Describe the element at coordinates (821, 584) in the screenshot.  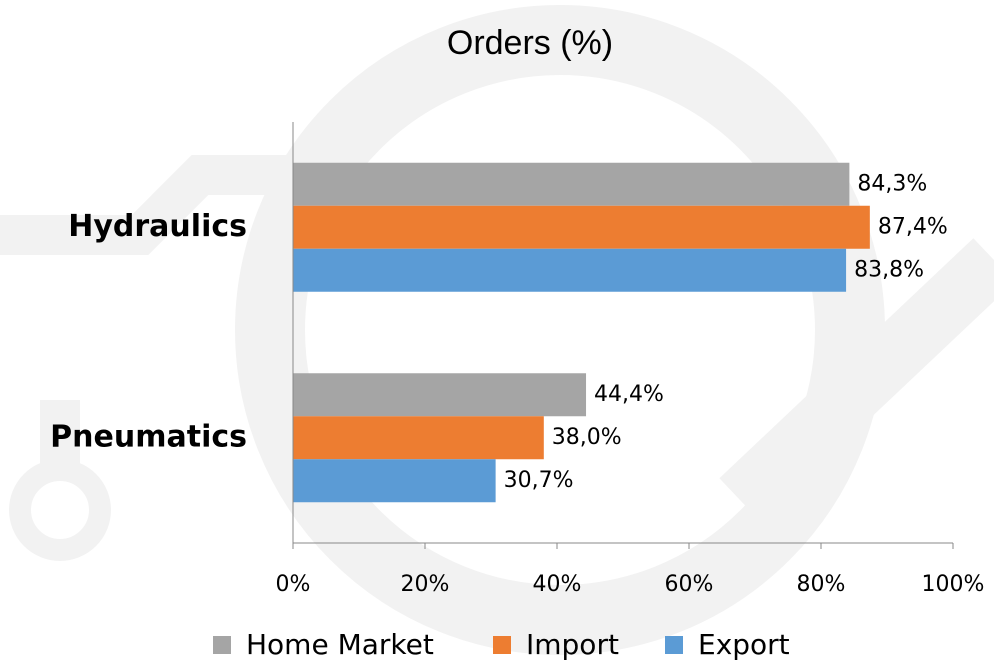
I see `x-tick-label: 80%` at that location.